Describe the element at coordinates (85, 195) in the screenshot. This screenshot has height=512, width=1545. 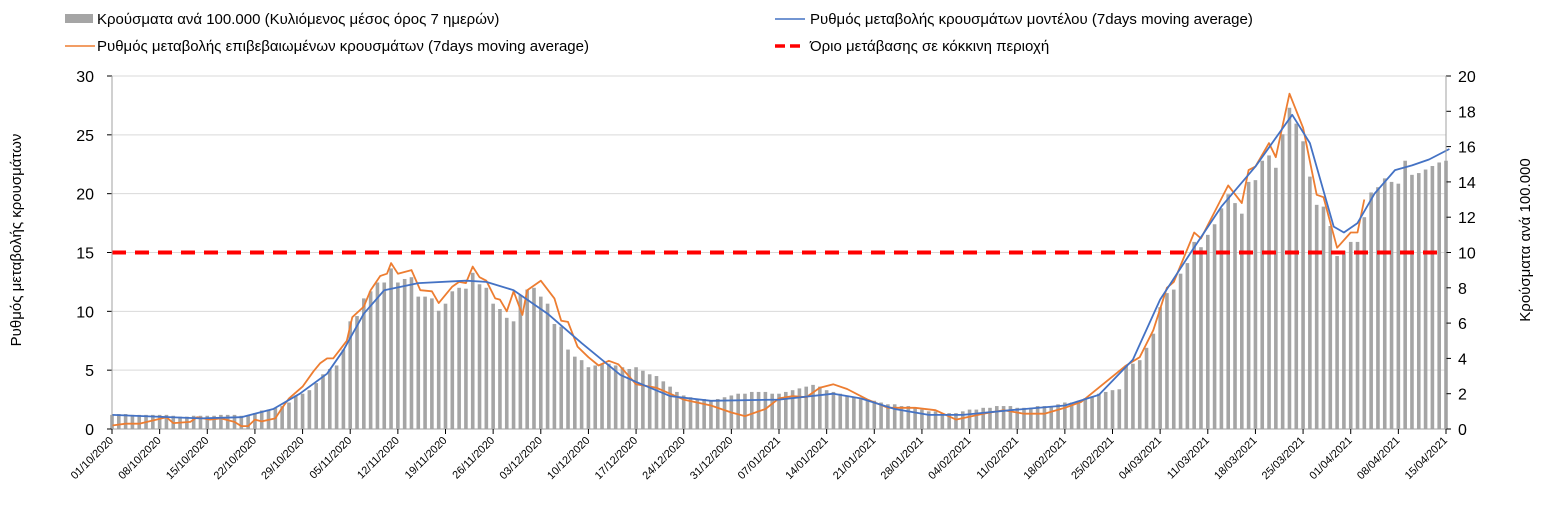
I see `y-left-tick-label: 20` at that location.